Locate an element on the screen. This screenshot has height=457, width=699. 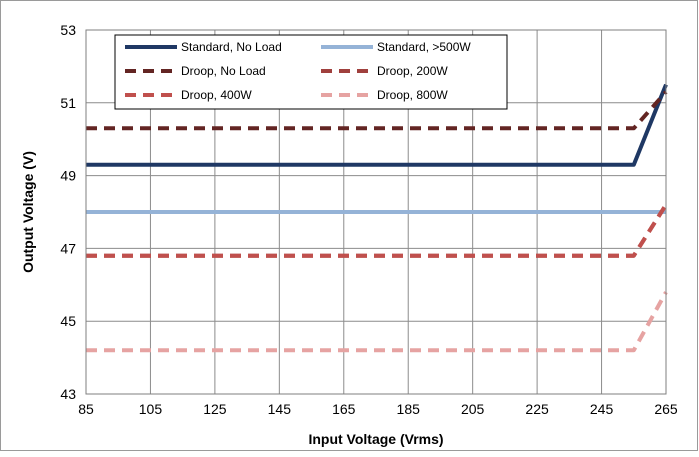
y-axis-title: Output Voltage (V) is located at coordinates (28, 212).